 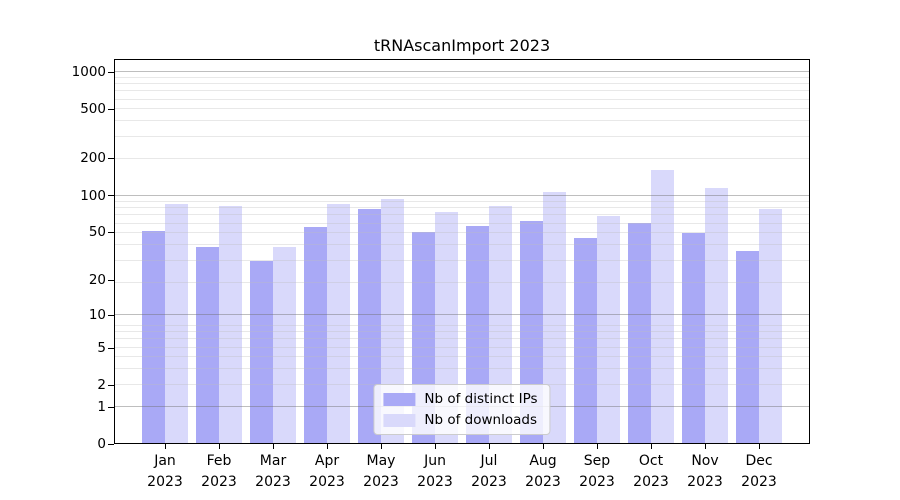 What do you see at coordinates (97, 280) in the screenshot?
I see `y-tick-label: 20` at bounding box center [97, 280].